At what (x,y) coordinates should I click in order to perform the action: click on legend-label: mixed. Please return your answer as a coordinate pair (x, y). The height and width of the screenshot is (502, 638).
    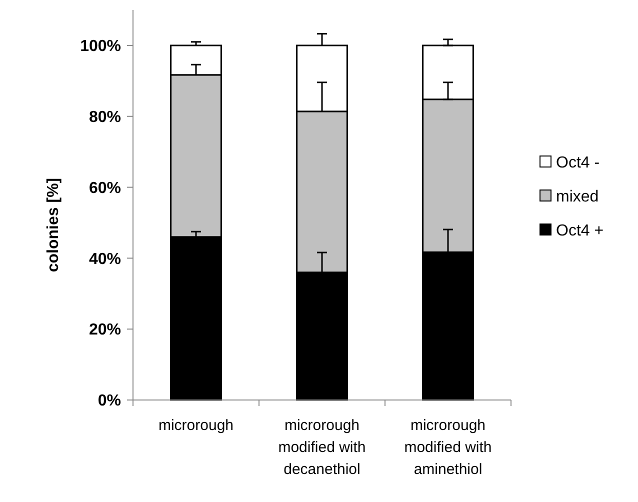
    Looking at the image, I should click on (577, 197).